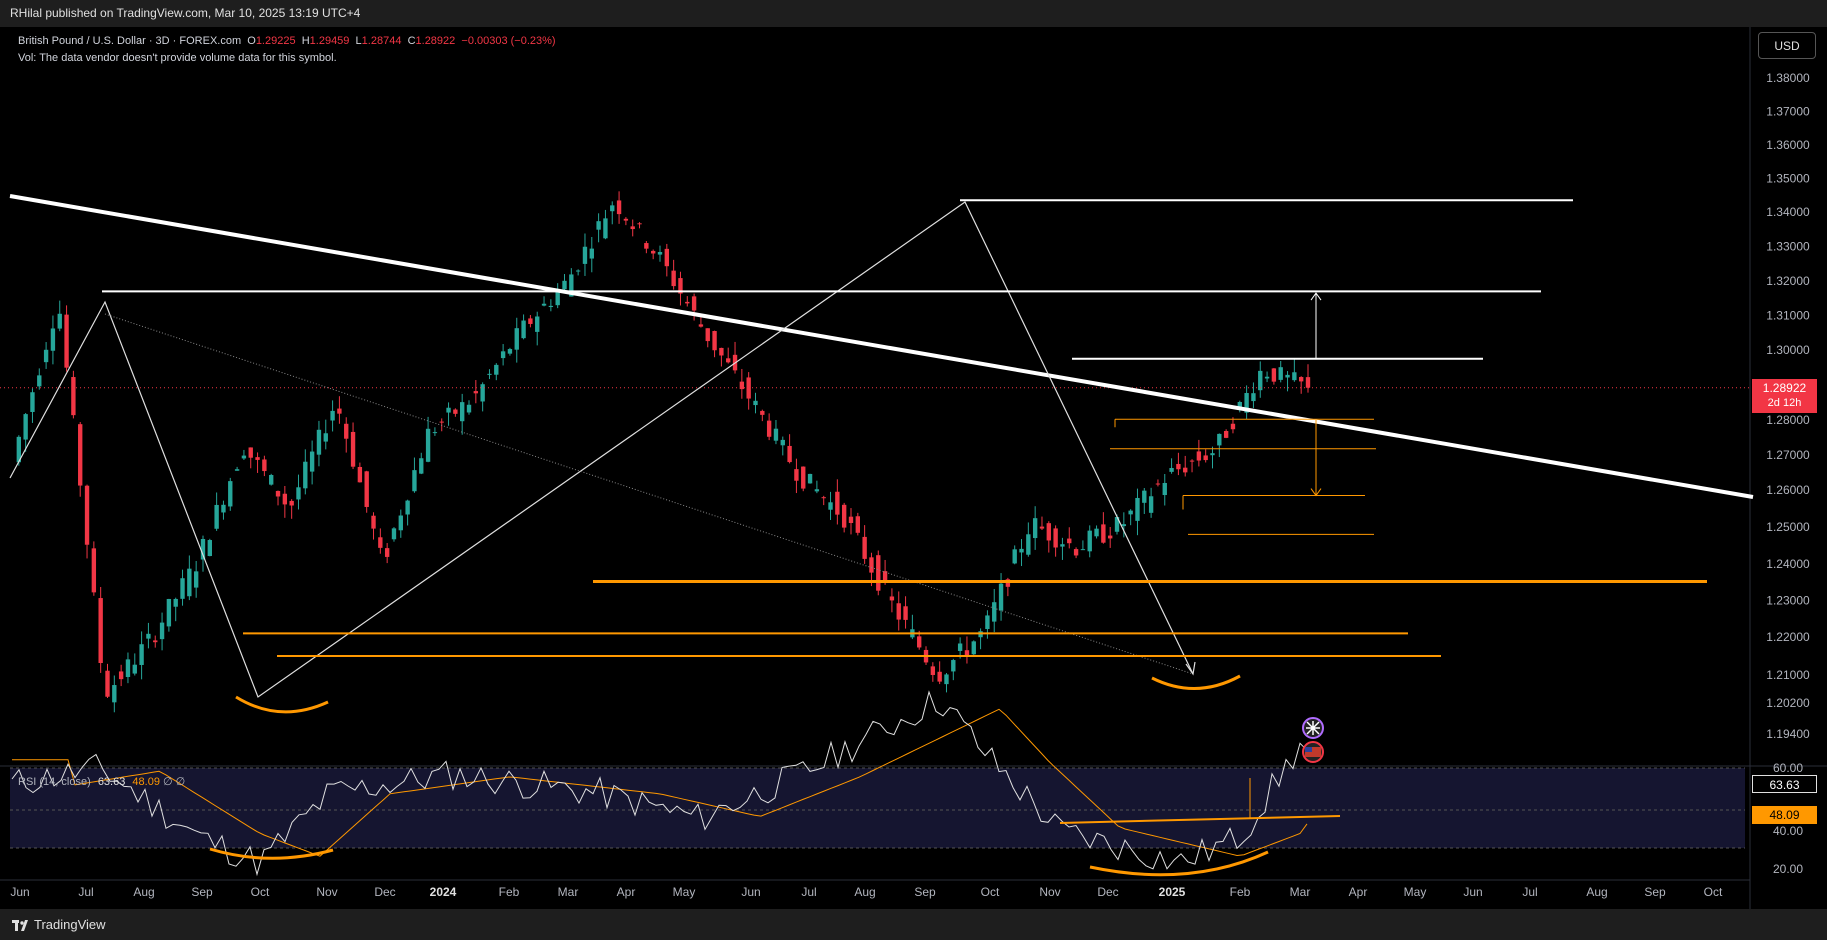 The width and height of the screenshot is (1827, 940). Describe the element at coordinates (146, 782) in the screenshot. I see `rsi-ma-value: 48.09` at that location.